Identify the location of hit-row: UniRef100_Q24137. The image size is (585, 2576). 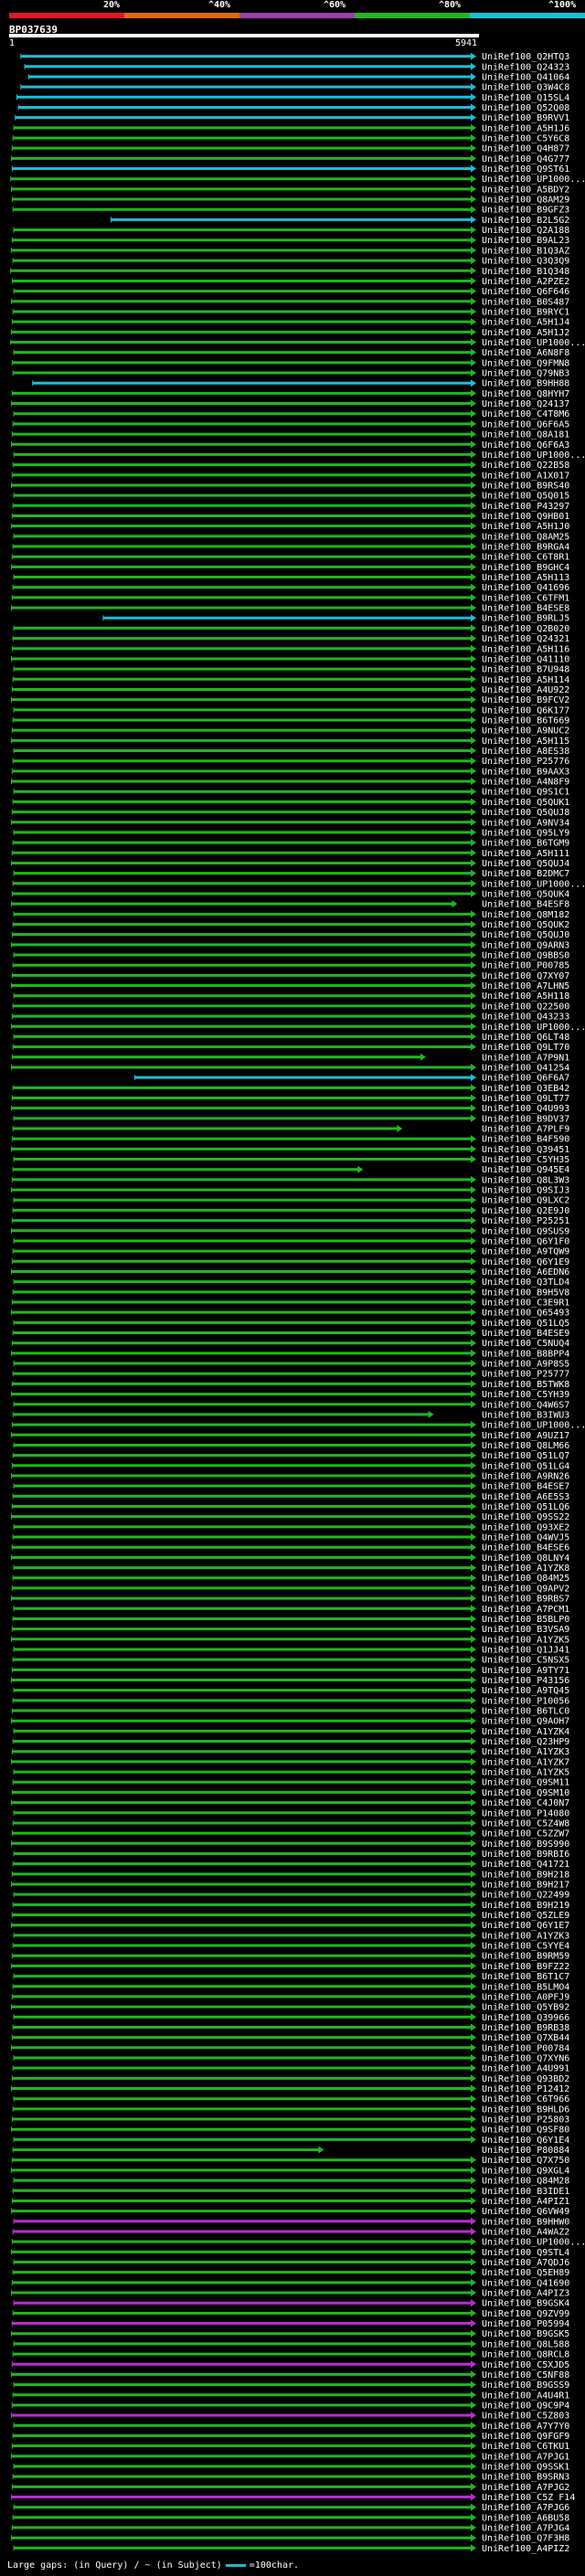
(289, 404).